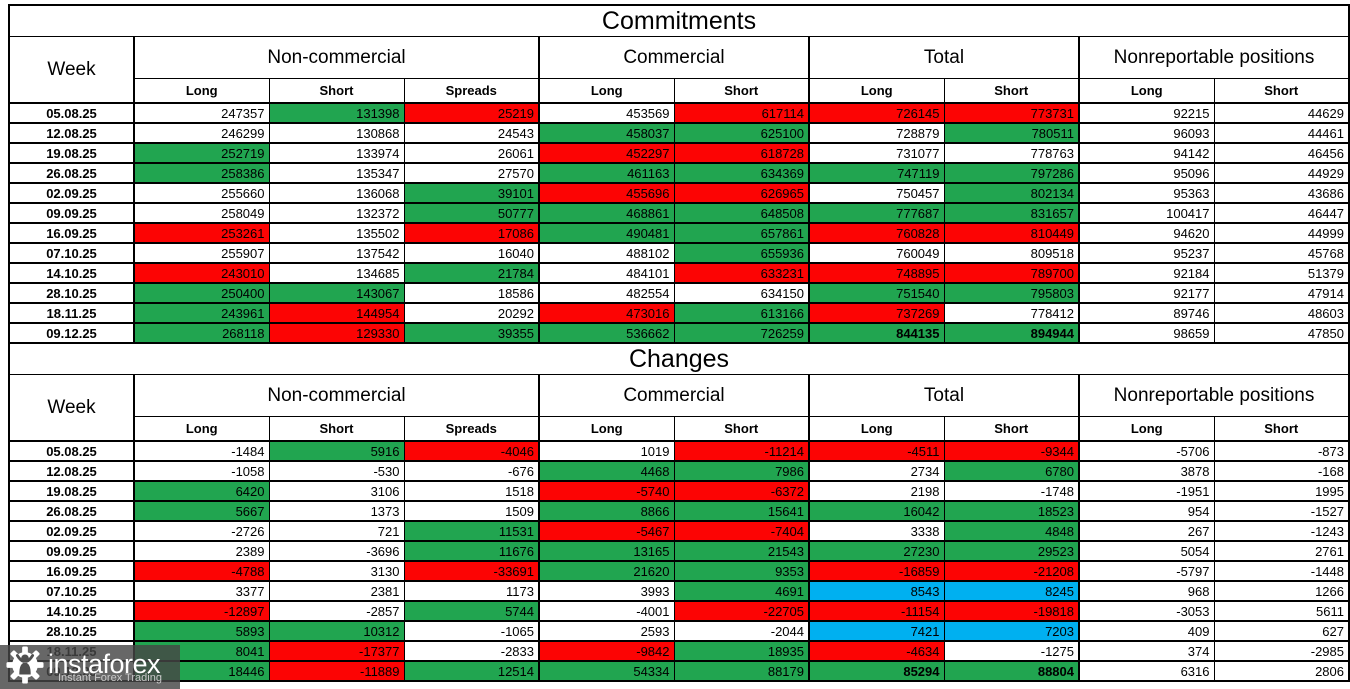 This screenshot has height=689, width=1350. What do you see at coordinates (201, 253) in the screenshot?
I see `value-cell: 255907` at bounding box center [201, 253].